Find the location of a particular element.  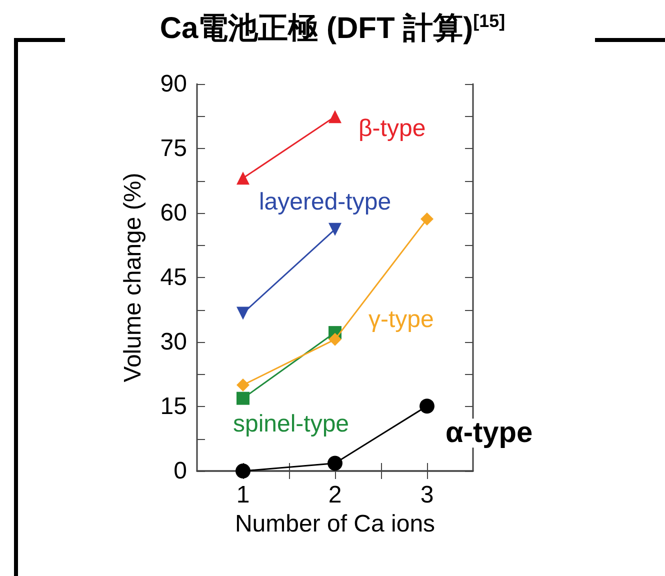

y-tick-label: 60 is located at coordinates (173, 213).